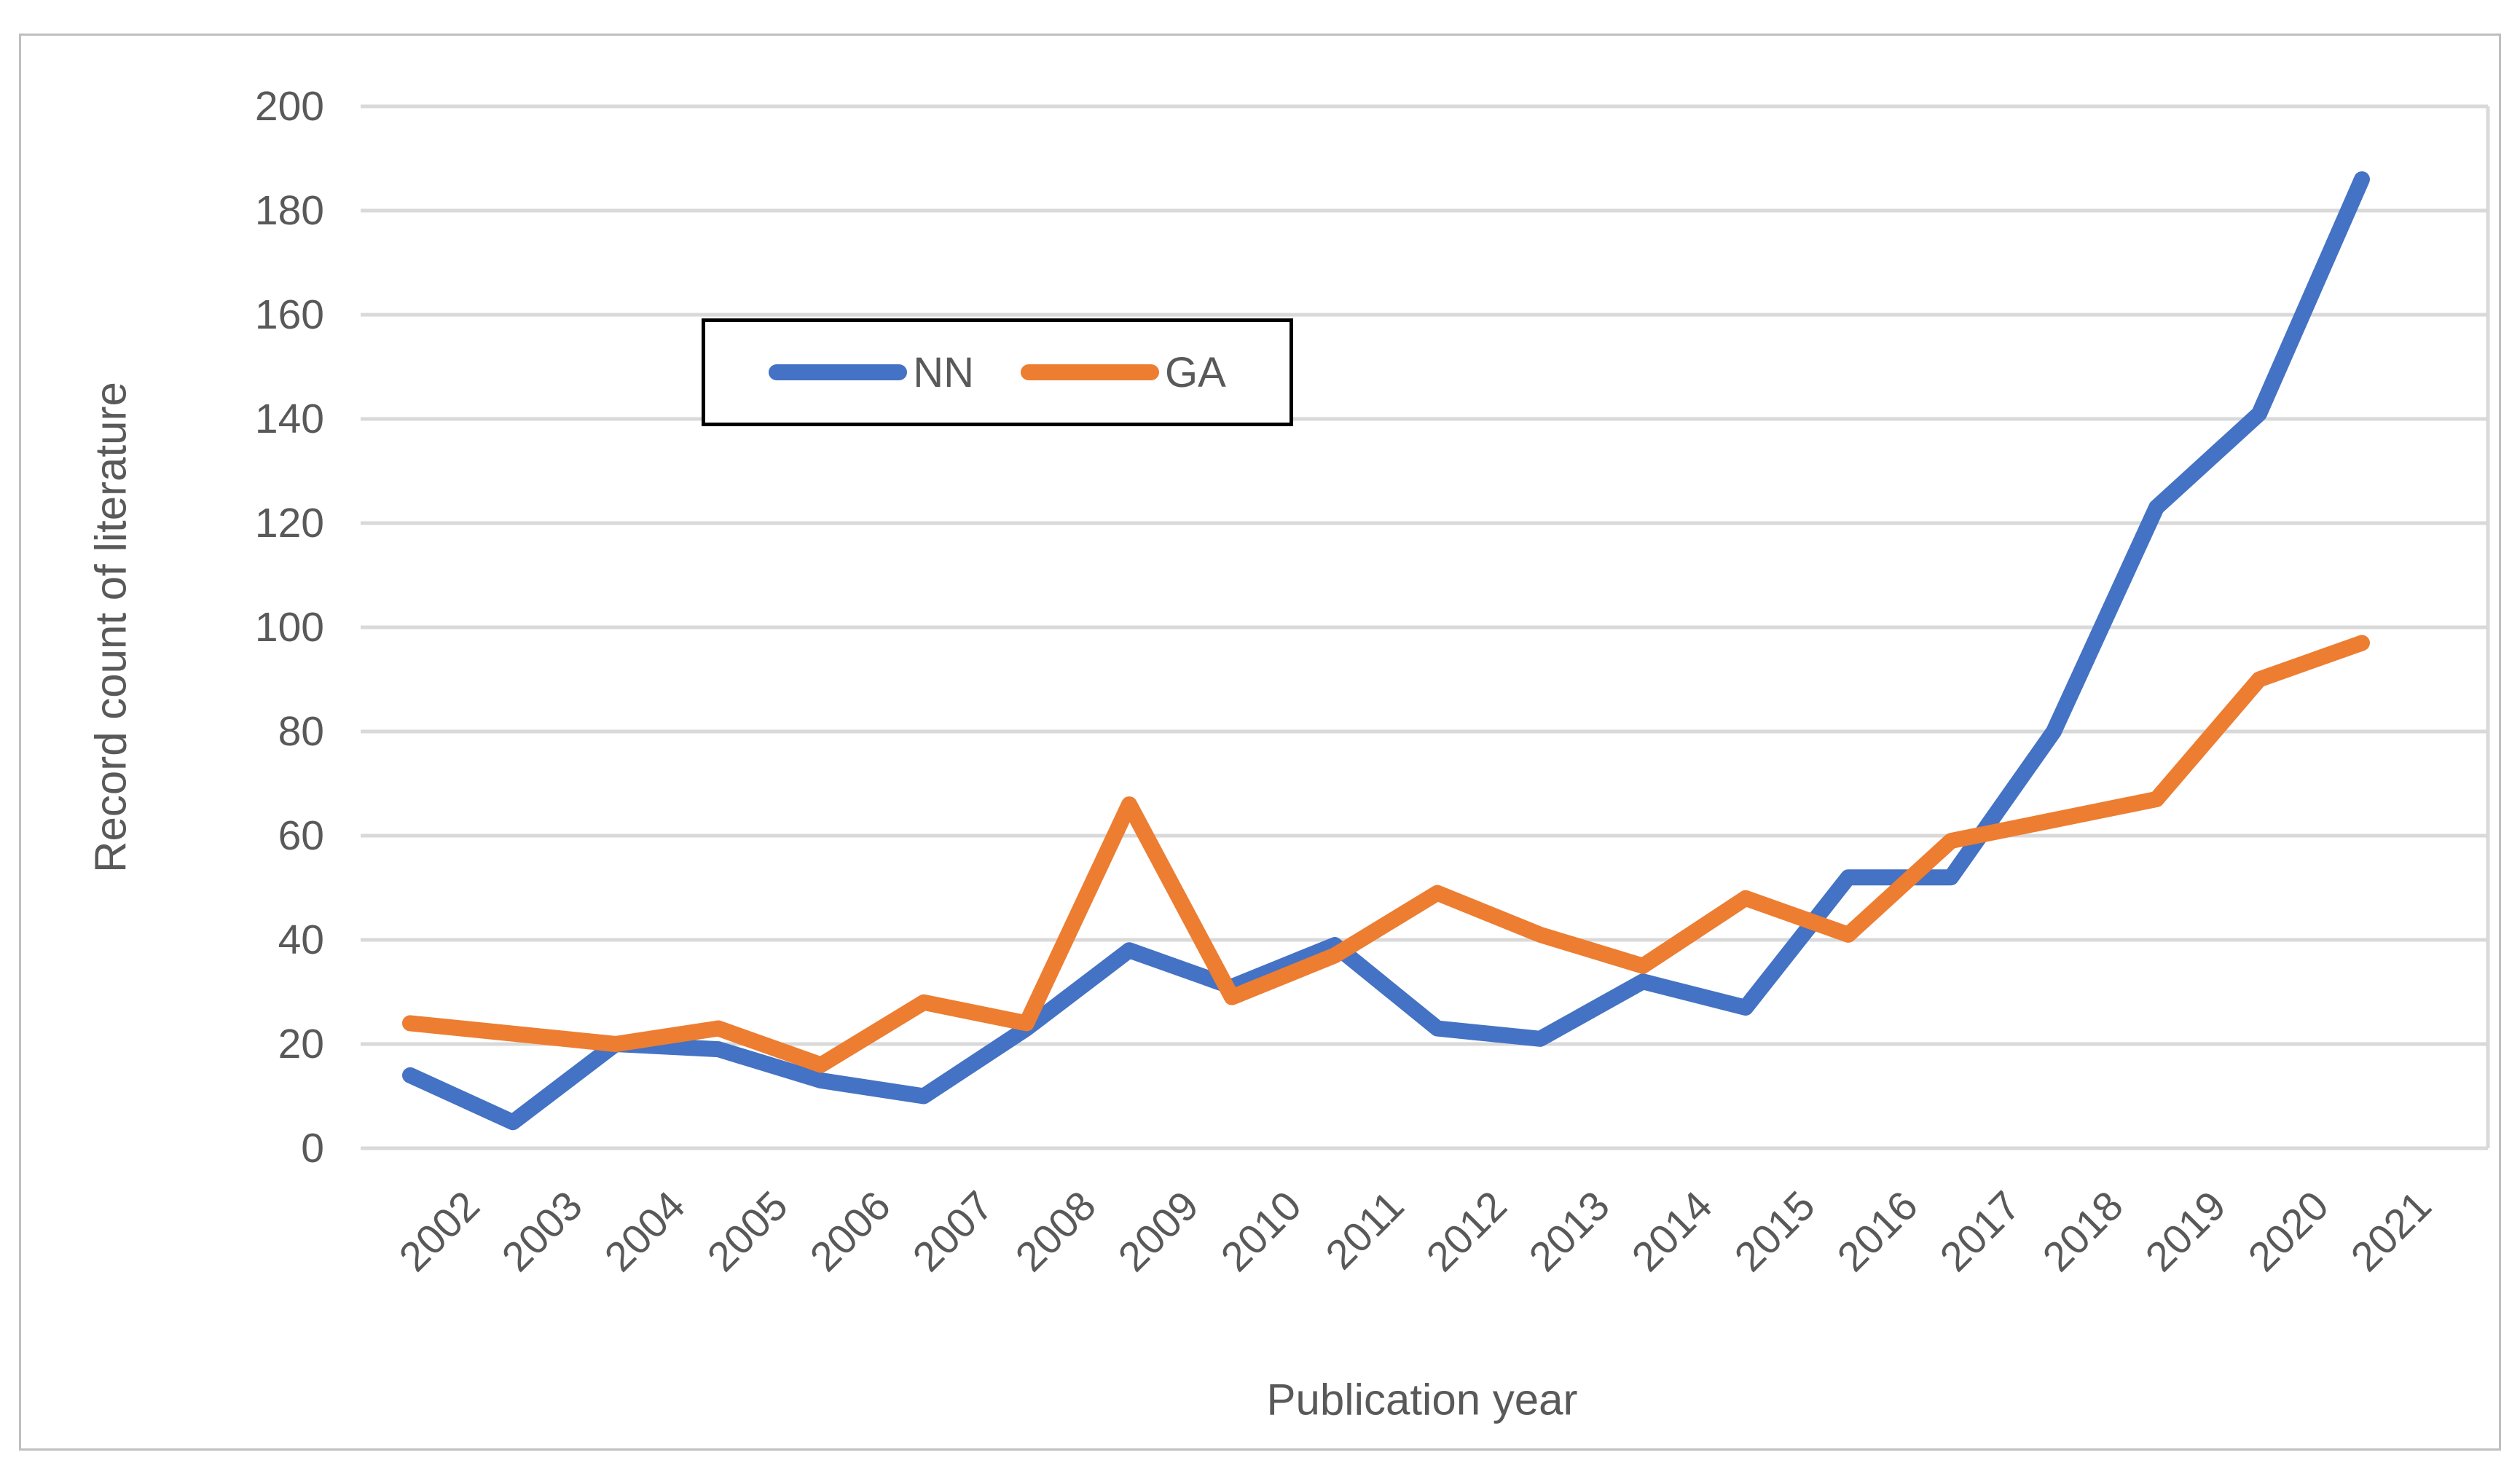  What do you see at coordinates (111, 627) in the screenshot?
I see `y-axis-title-text: Record count of literature` at bounding box center [111, 627].